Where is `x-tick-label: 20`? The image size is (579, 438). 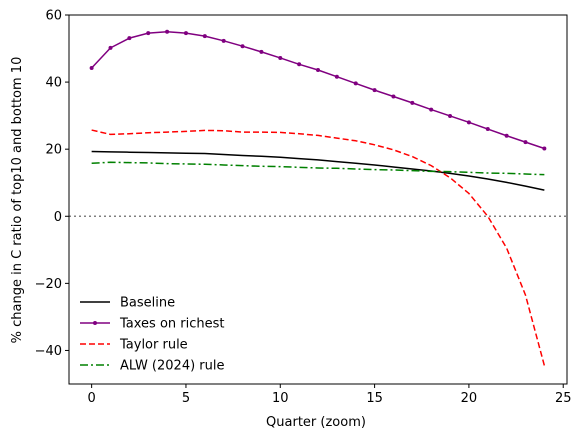
x-tick-label: 20 is located at coordinates (469, 398).